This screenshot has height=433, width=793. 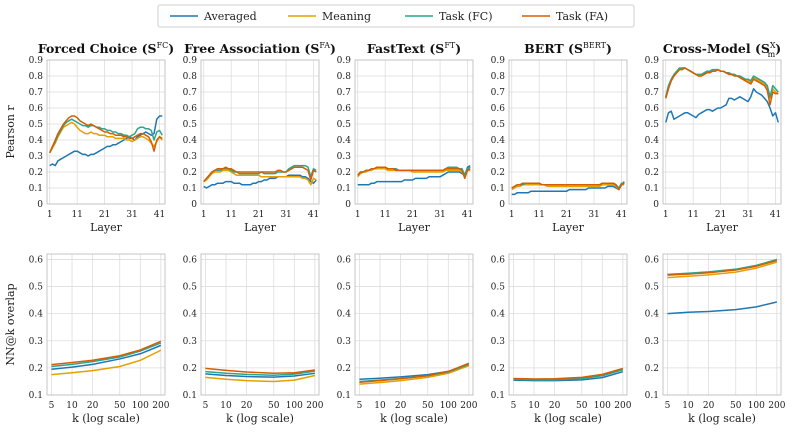 I want to click on legend-label: Task (FA), so click(x=582, y=16).